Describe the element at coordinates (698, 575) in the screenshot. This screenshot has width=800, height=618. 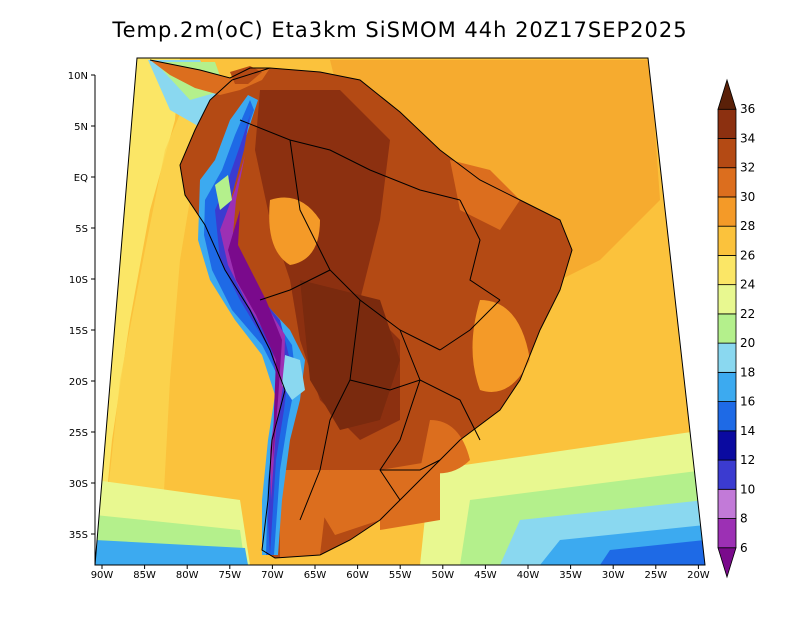
I see `lon-tick-label: 20W` at that location.